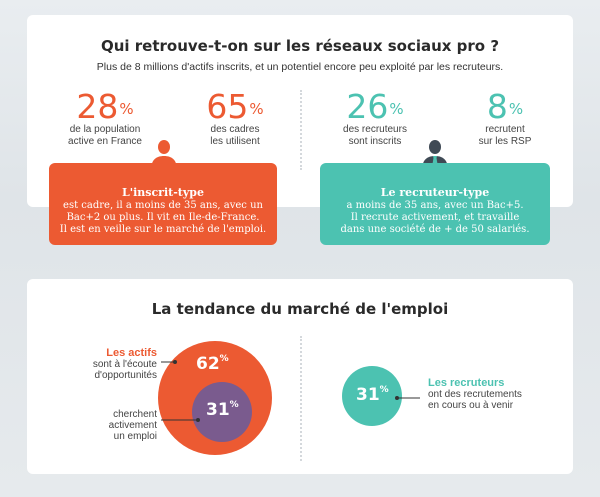  Describe the element at coordinates (301, 130) in the screenshot. I see `section1-divider` at that location.